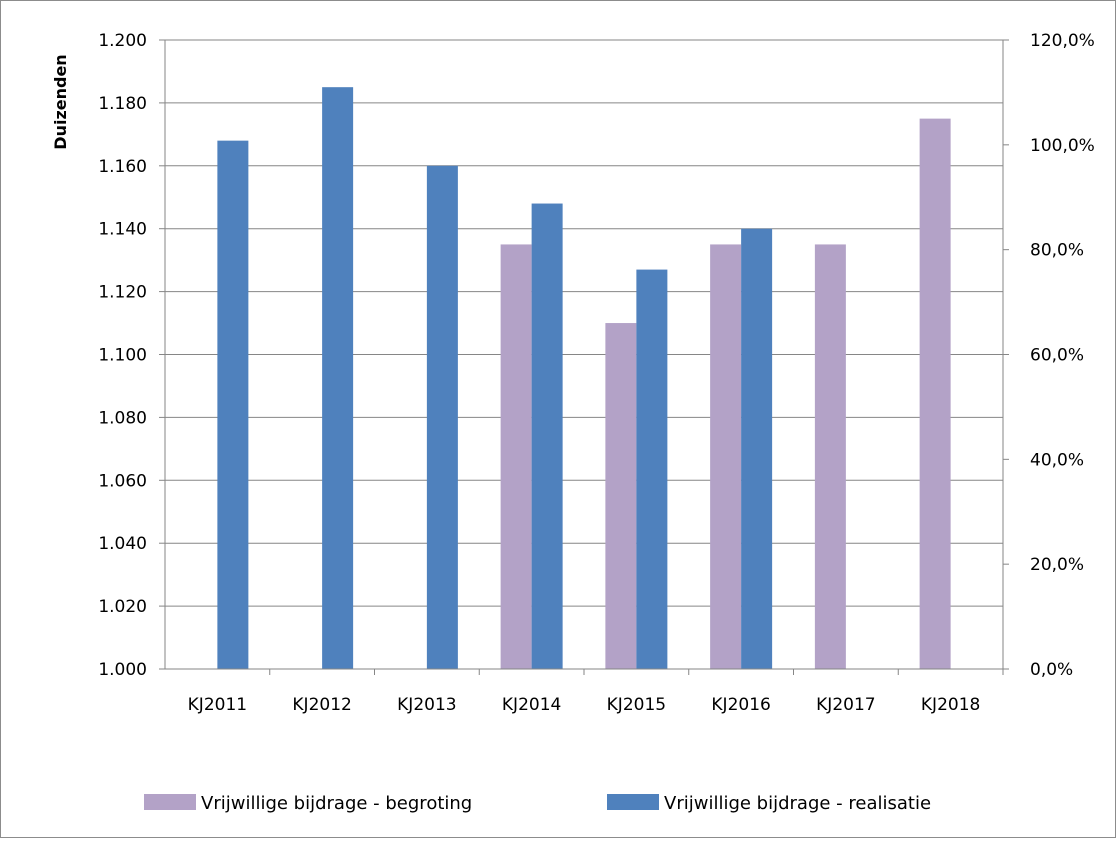 The height and width of the screenshot is (841, 1116). What do you see at coordinates (122, 293) in the screenshot?
I see `y-tick-label: 1.120` at bounding box center [122, 293].